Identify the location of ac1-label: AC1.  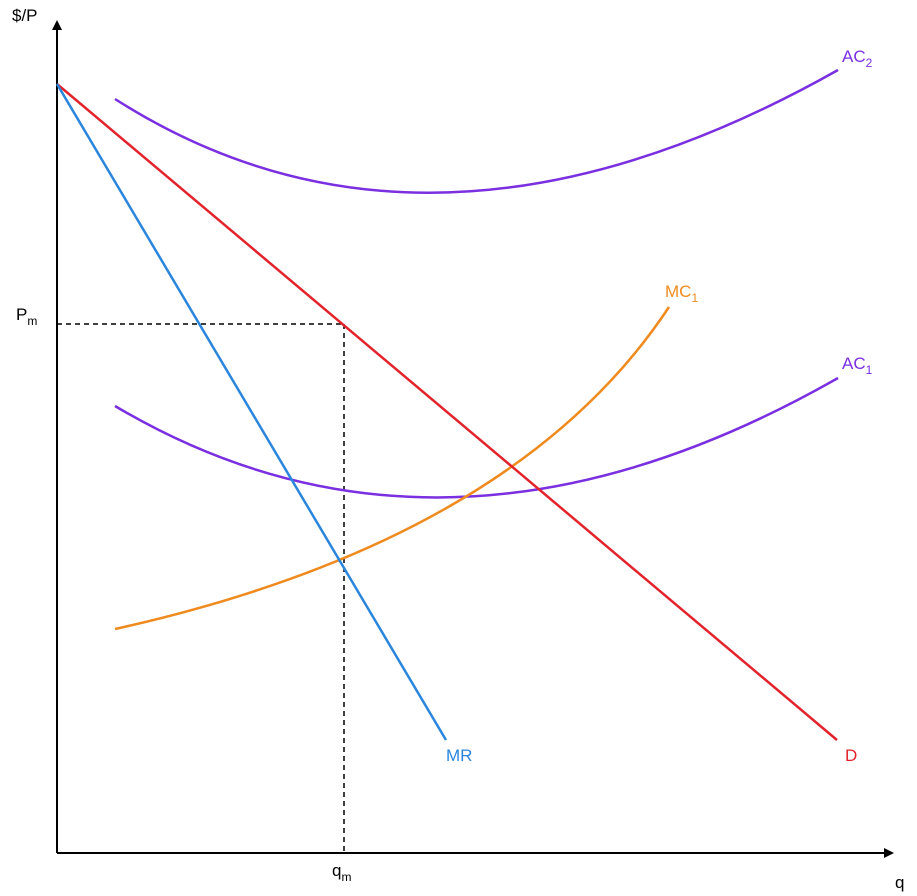
(857, 365).